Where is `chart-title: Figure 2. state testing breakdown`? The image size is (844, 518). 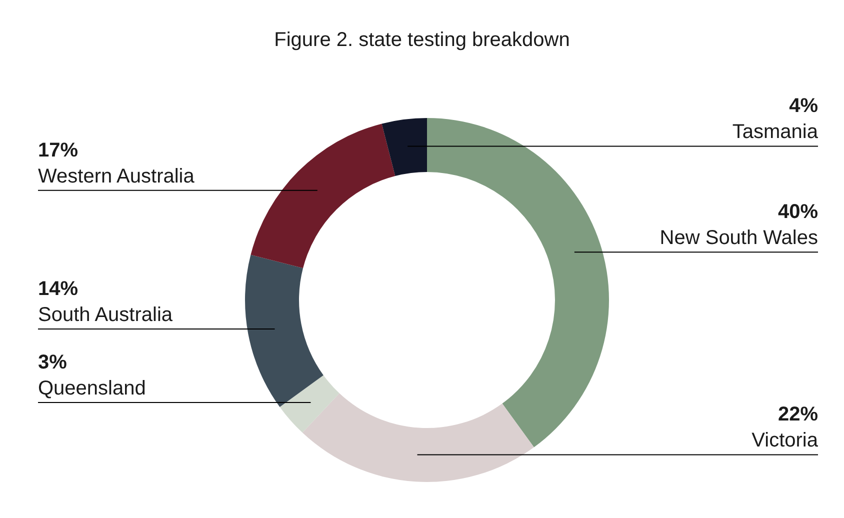
chart-title: Figure 2. state testing breakdown is located at coordinates (422, 40).